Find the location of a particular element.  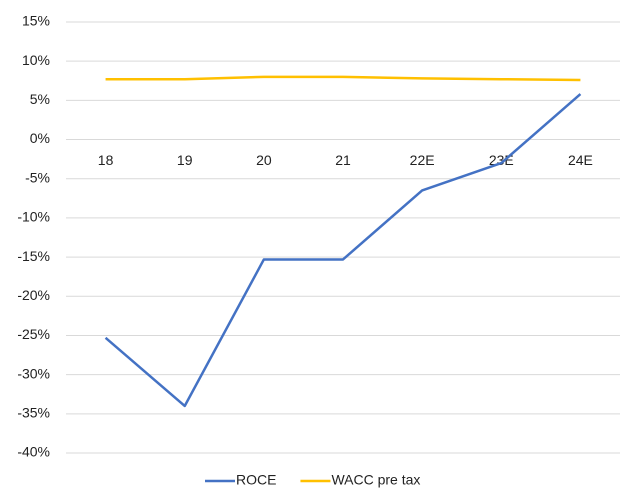

series-line is located at coordinates (343, 78).